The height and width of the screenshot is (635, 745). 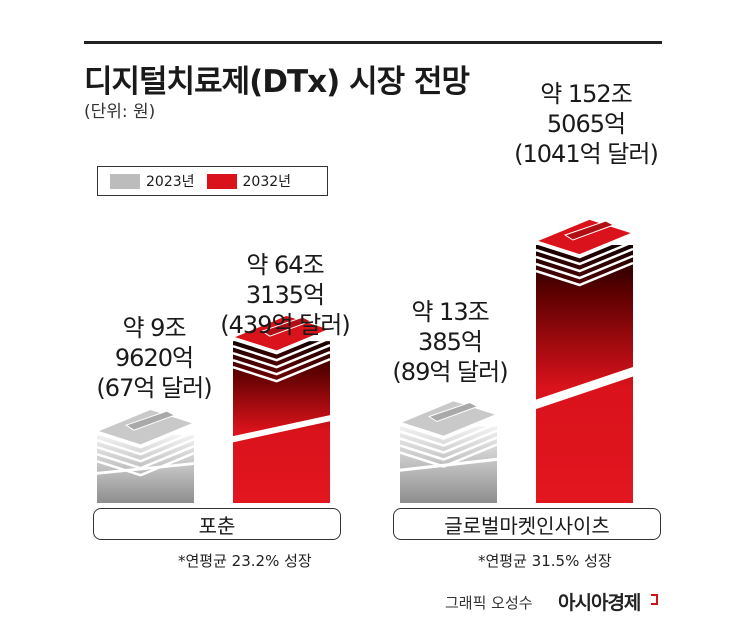 What do you see at coordinates (267, 182) in the screenshot?
I see `legend-label-2032: 2032년` at bounding box center [267, 182].